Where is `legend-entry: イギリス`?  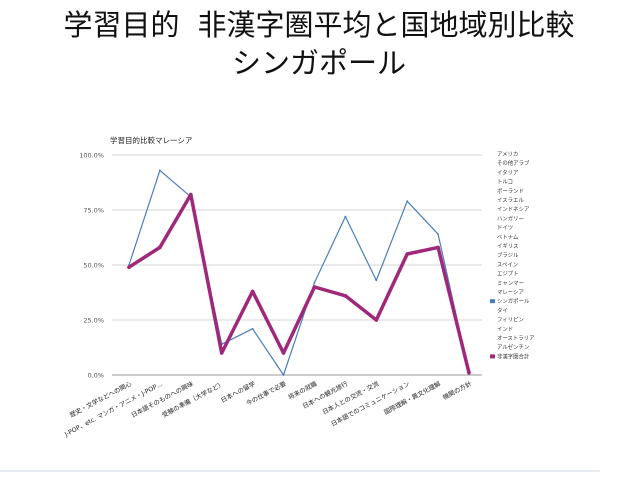 legend-entry: イギリス is located at coordinates (508, 246).